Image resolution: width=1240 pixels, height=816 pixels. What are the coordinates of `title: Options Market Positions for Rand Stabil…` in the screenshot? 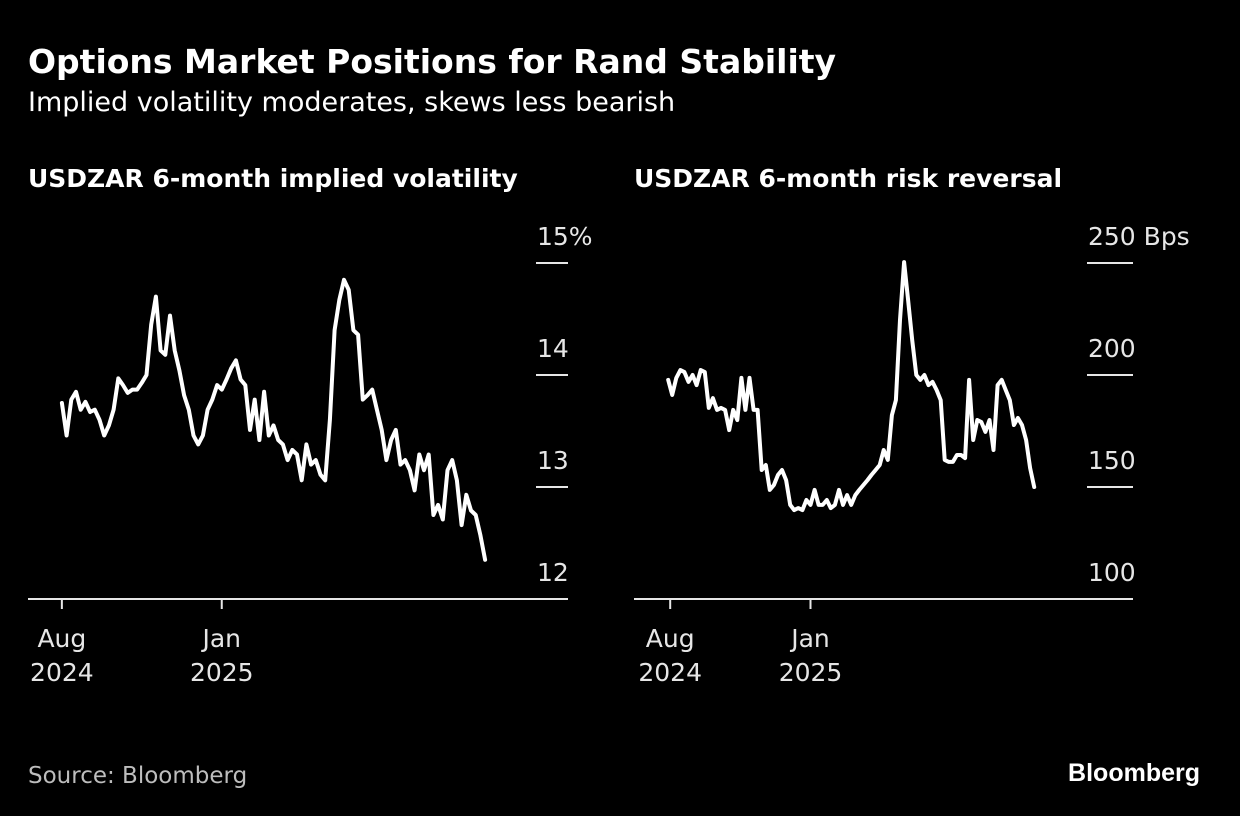 It's located at (432, 61).